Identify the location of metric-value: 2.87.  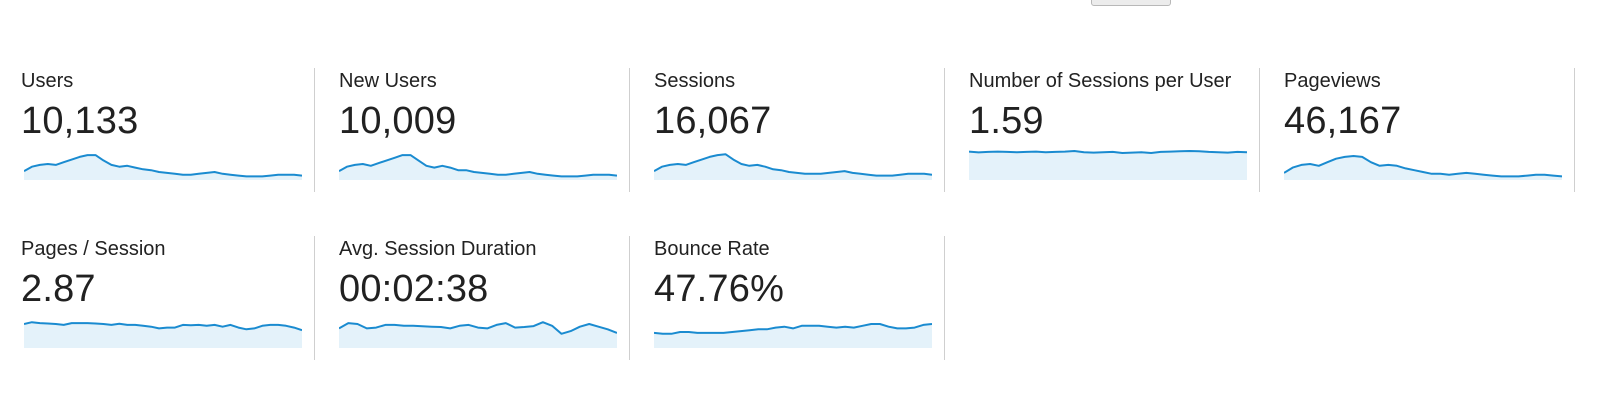
(58, 289).